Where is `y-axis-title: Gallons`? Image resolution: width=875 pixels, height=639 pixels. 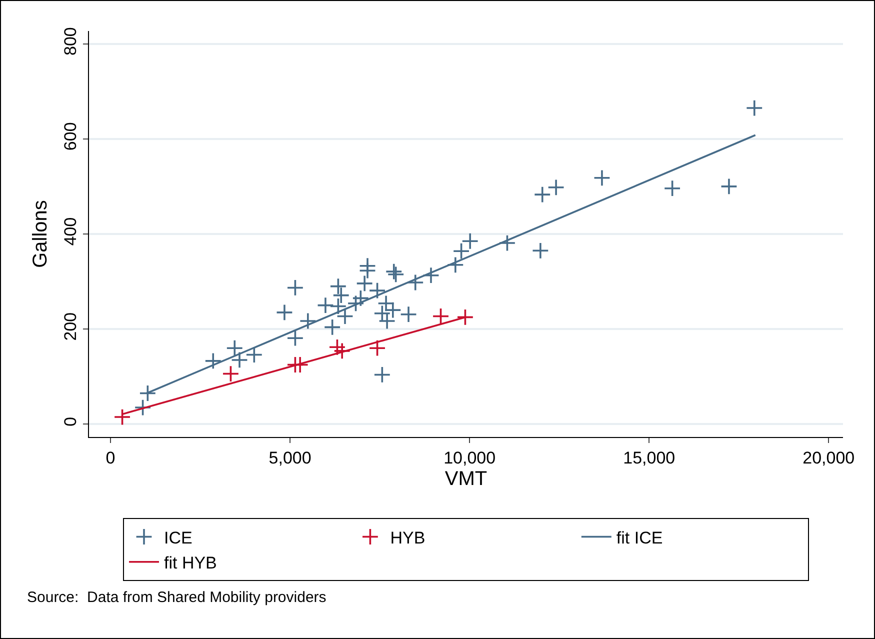
y-axis-title: Gallons is located at coordinates (41, 234).